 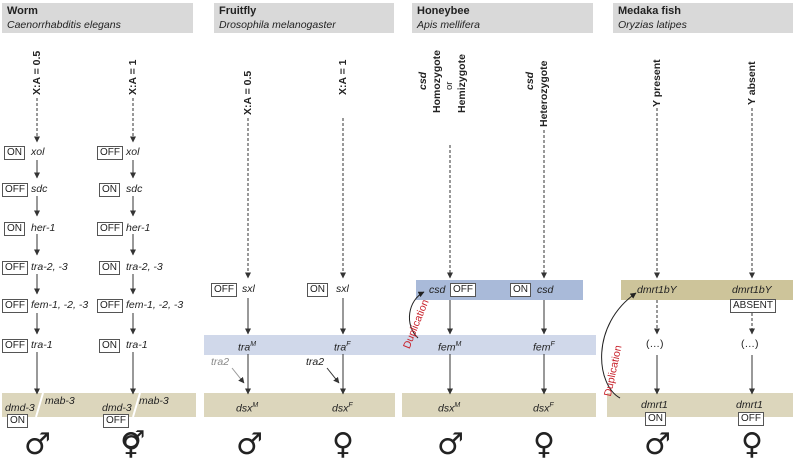 What do you see at coordinates (707, 290) in the screenshot?
I see `dmrt1bY-band` at bounding box center [707, 290].